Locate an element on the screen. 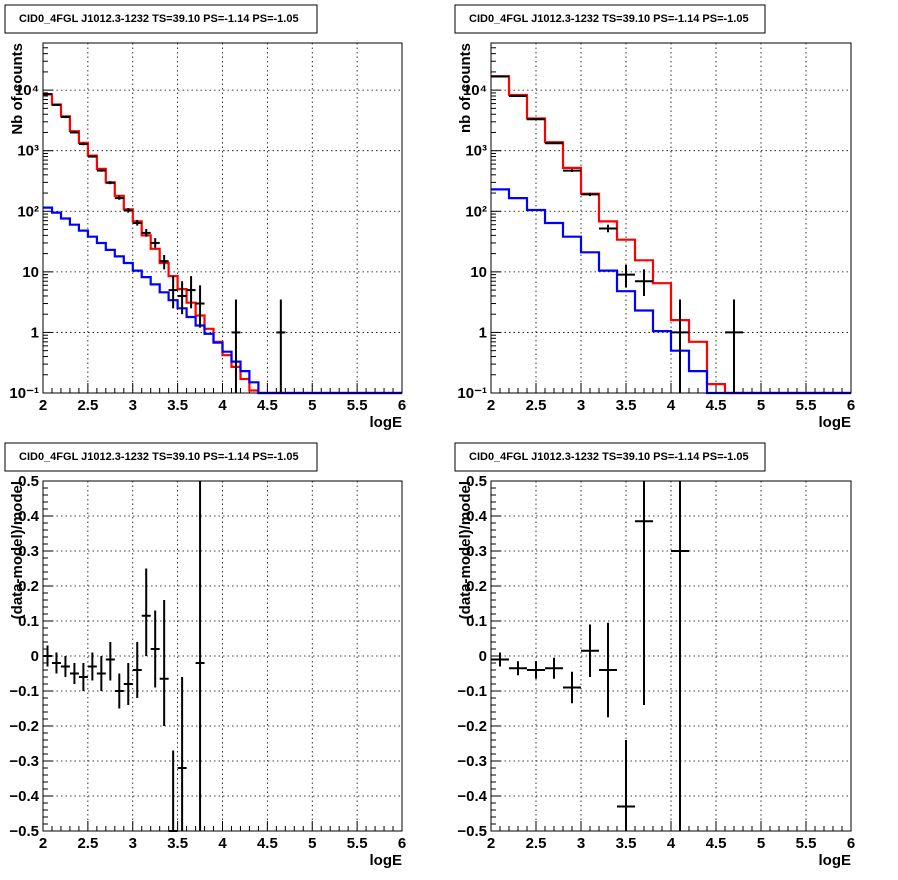  y-tick-label: 10⁴ is located at coordinates (27, 90).